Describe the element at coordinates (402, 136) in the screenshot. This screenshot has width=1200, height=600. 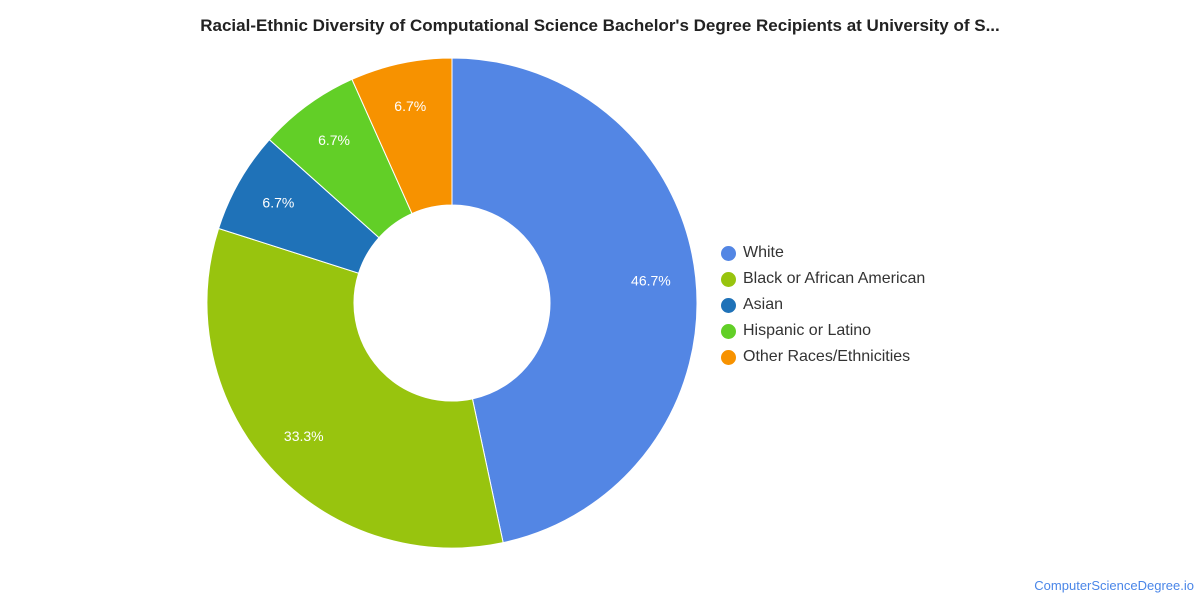
I see `slice-other-races-ethnicities` at that location.